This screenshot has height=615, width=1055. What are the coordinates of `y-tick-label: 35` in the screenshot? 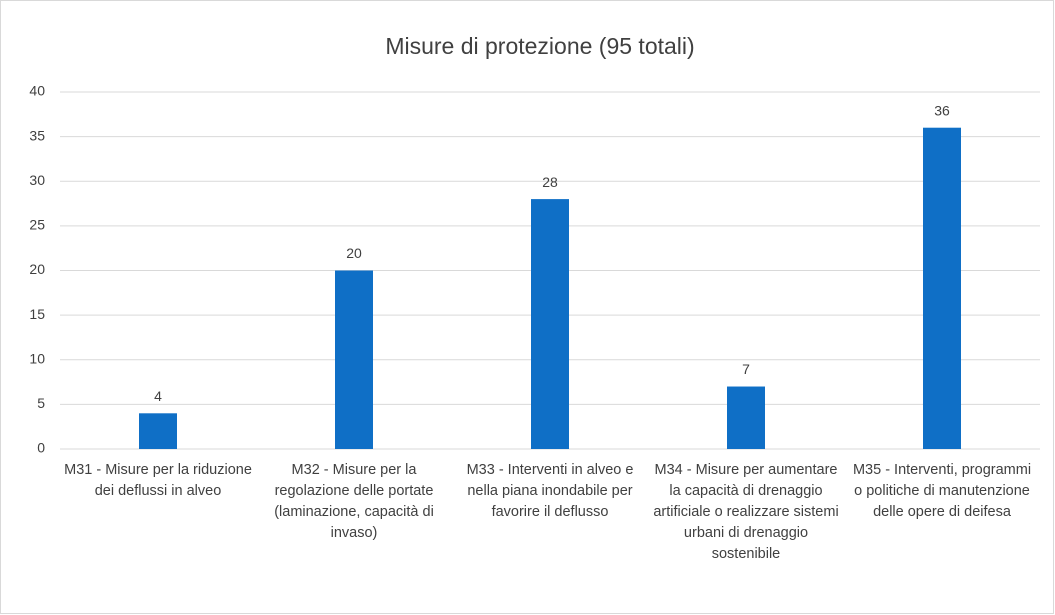 It's located at (37, 135).